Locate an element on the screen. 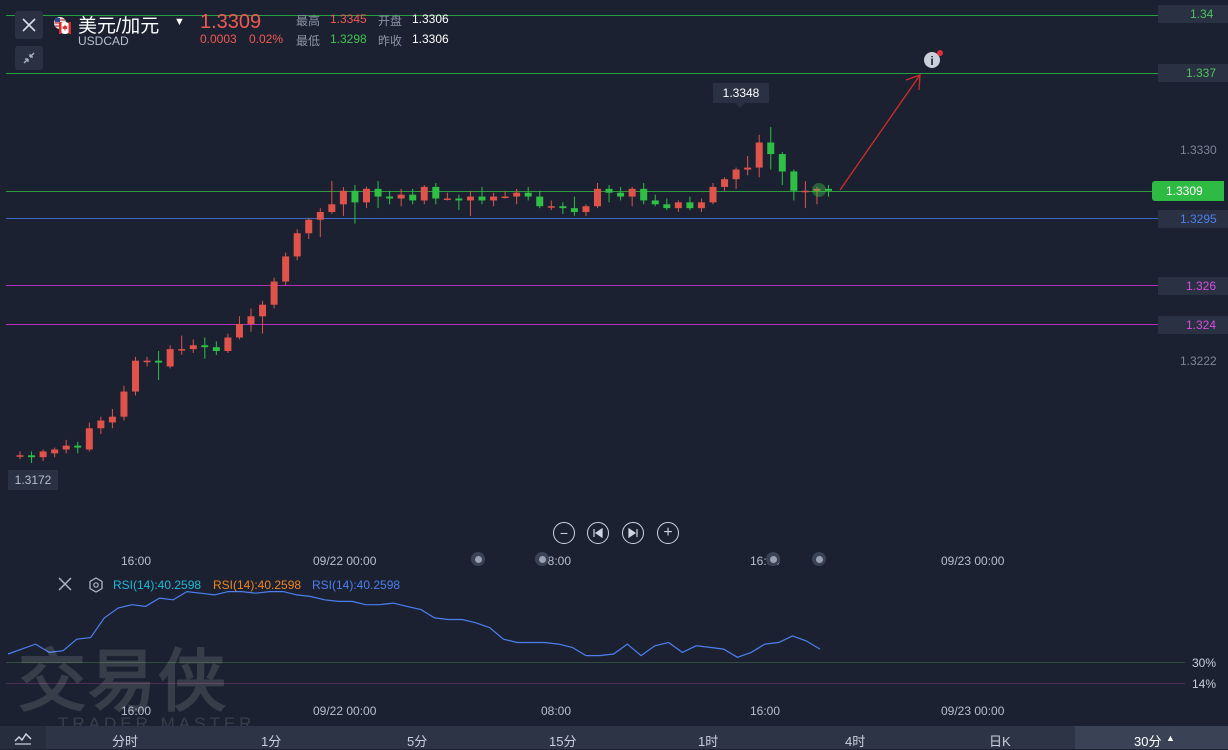  info-icon is located at coordinates (932, 60).